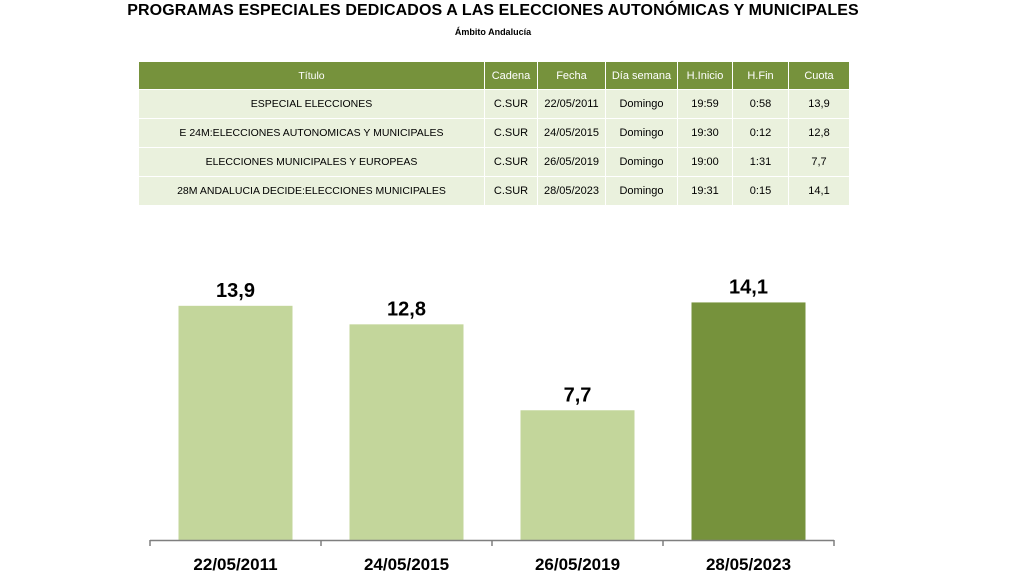 This screenshot has height=576, width=1024. What do you see at coordinates (819, 103) in the screenshot?
I see `cell-cuota: 13,9` at bounding box center [819, 103].